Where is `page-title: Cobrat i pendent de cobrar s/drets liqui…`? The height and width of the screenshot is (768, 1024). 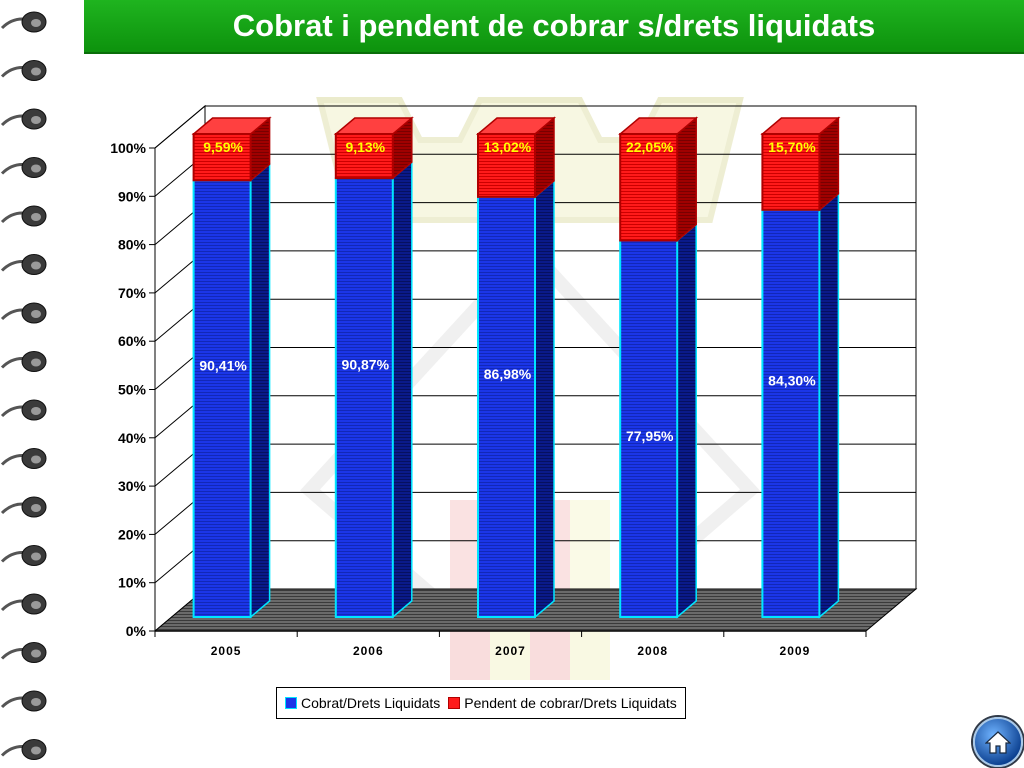
page-title: Cobrat i pendent de cobrar s/drets liqui… is located at coordinates (554, 25).